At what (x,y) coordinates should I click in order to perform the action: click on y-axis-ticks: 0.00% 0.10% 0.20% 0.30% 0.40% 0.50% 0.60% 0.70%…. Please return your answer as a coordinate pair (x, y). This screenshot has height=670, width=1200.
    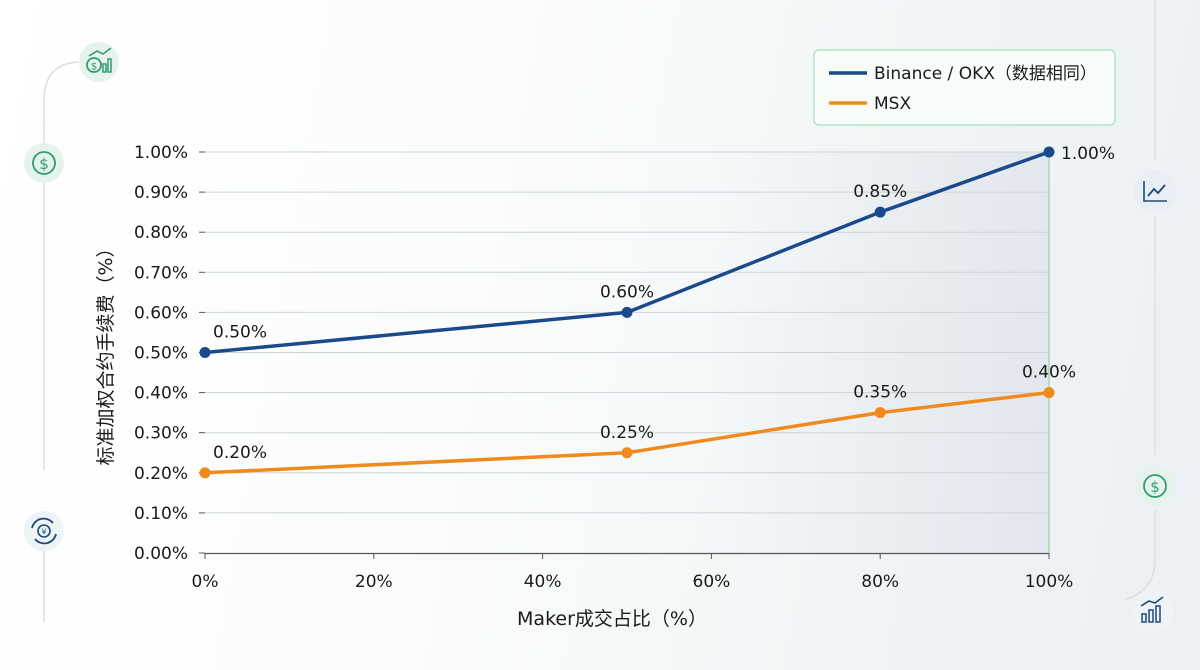
    Looking at the image, I should click on (169, 353).